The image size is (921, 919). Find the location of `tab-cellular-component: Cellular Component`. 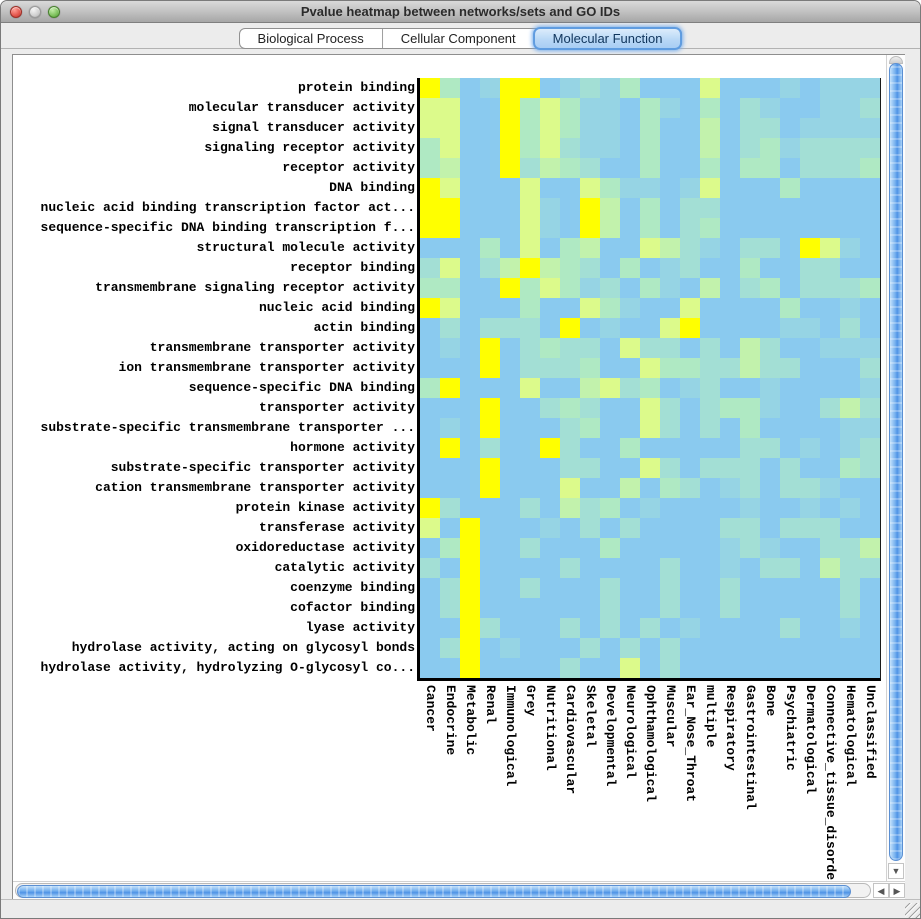

tab-cellular-component: Cellular Component is located at coordinates (457, 38).